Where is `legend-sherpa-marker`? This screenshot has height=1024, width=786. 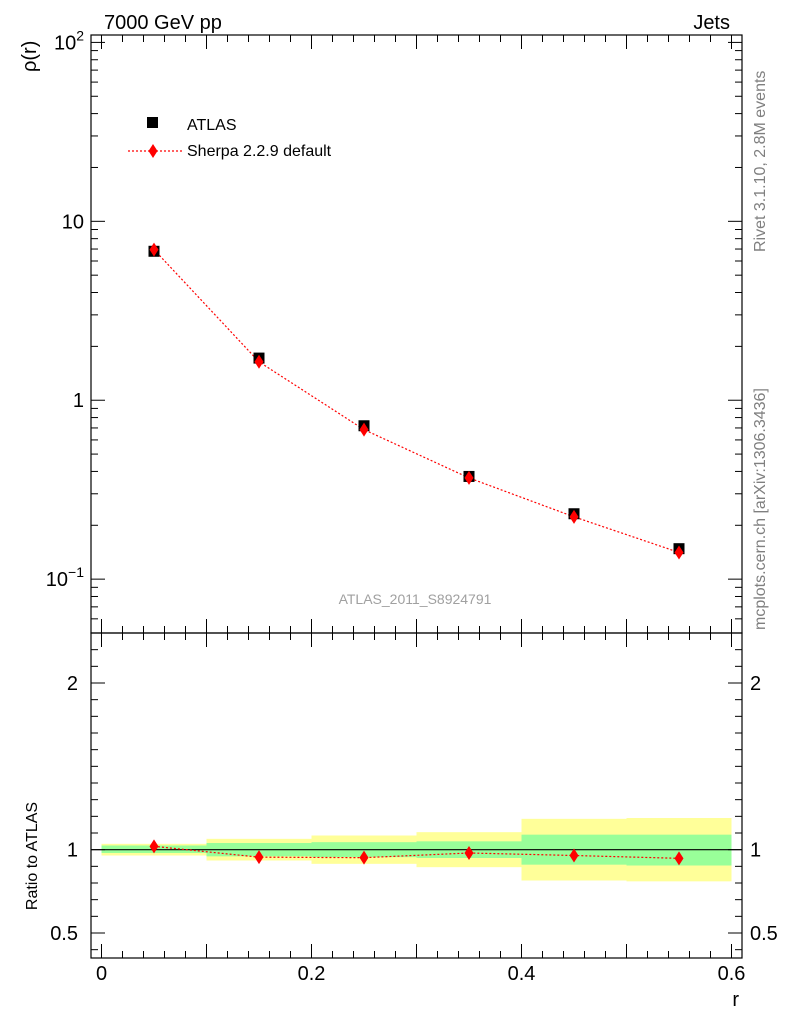 legend-sherpa-marker is located at coordinates (153, 151).